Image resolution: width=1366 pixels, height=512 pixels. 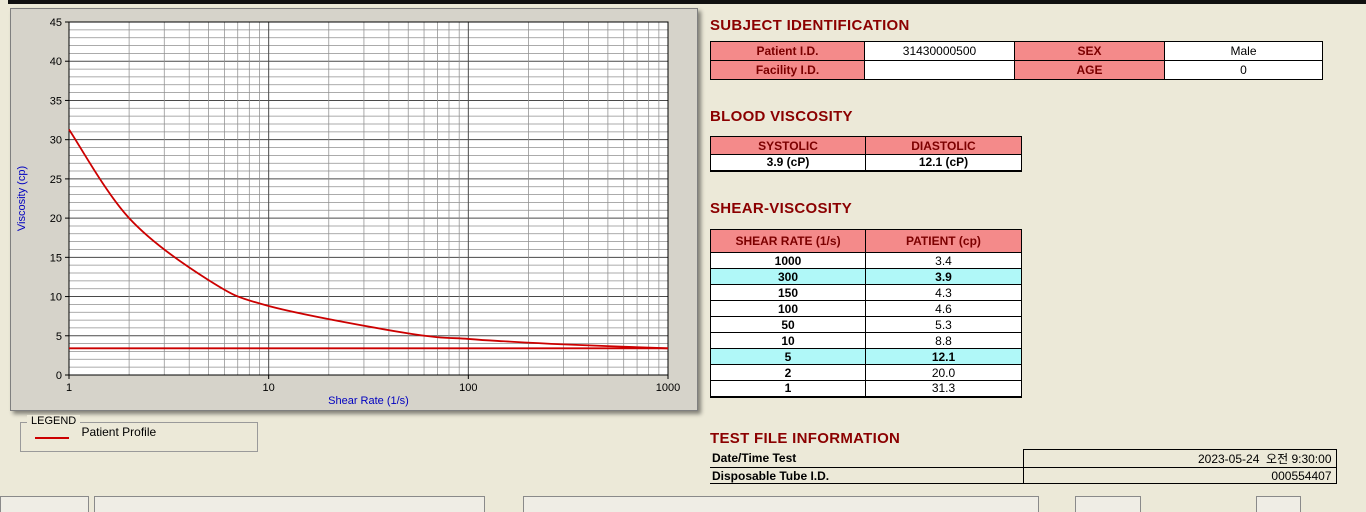 I want to click on shear-rate-cell: 1000, so click(x=788, y=260).